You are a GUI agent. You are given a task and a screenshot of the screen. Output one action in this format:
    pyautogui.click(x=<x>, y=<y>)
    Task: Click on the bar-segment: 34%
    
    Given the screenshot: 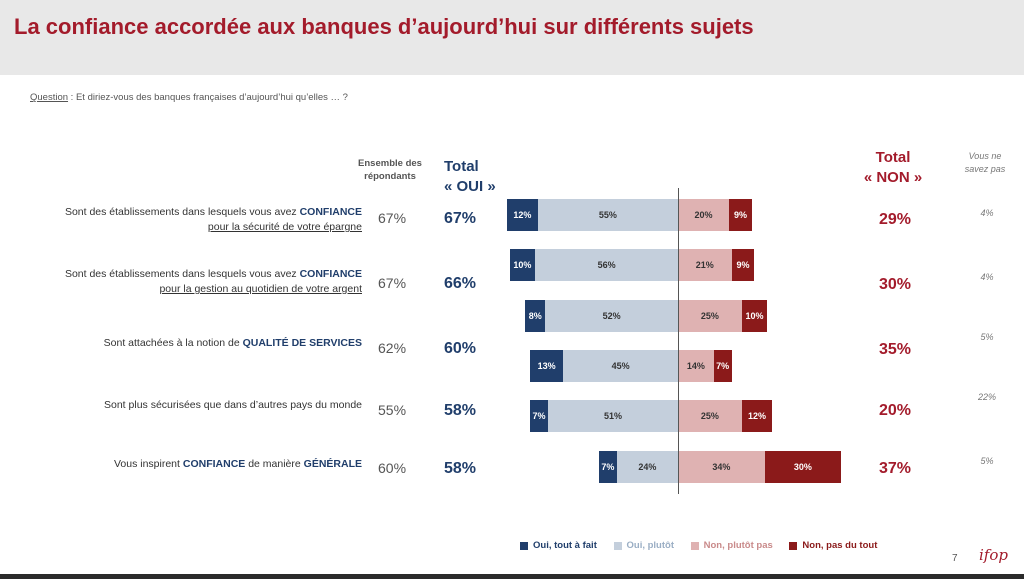 What is the action you would take?
    pyautogui.click(x=721, y=467)
    